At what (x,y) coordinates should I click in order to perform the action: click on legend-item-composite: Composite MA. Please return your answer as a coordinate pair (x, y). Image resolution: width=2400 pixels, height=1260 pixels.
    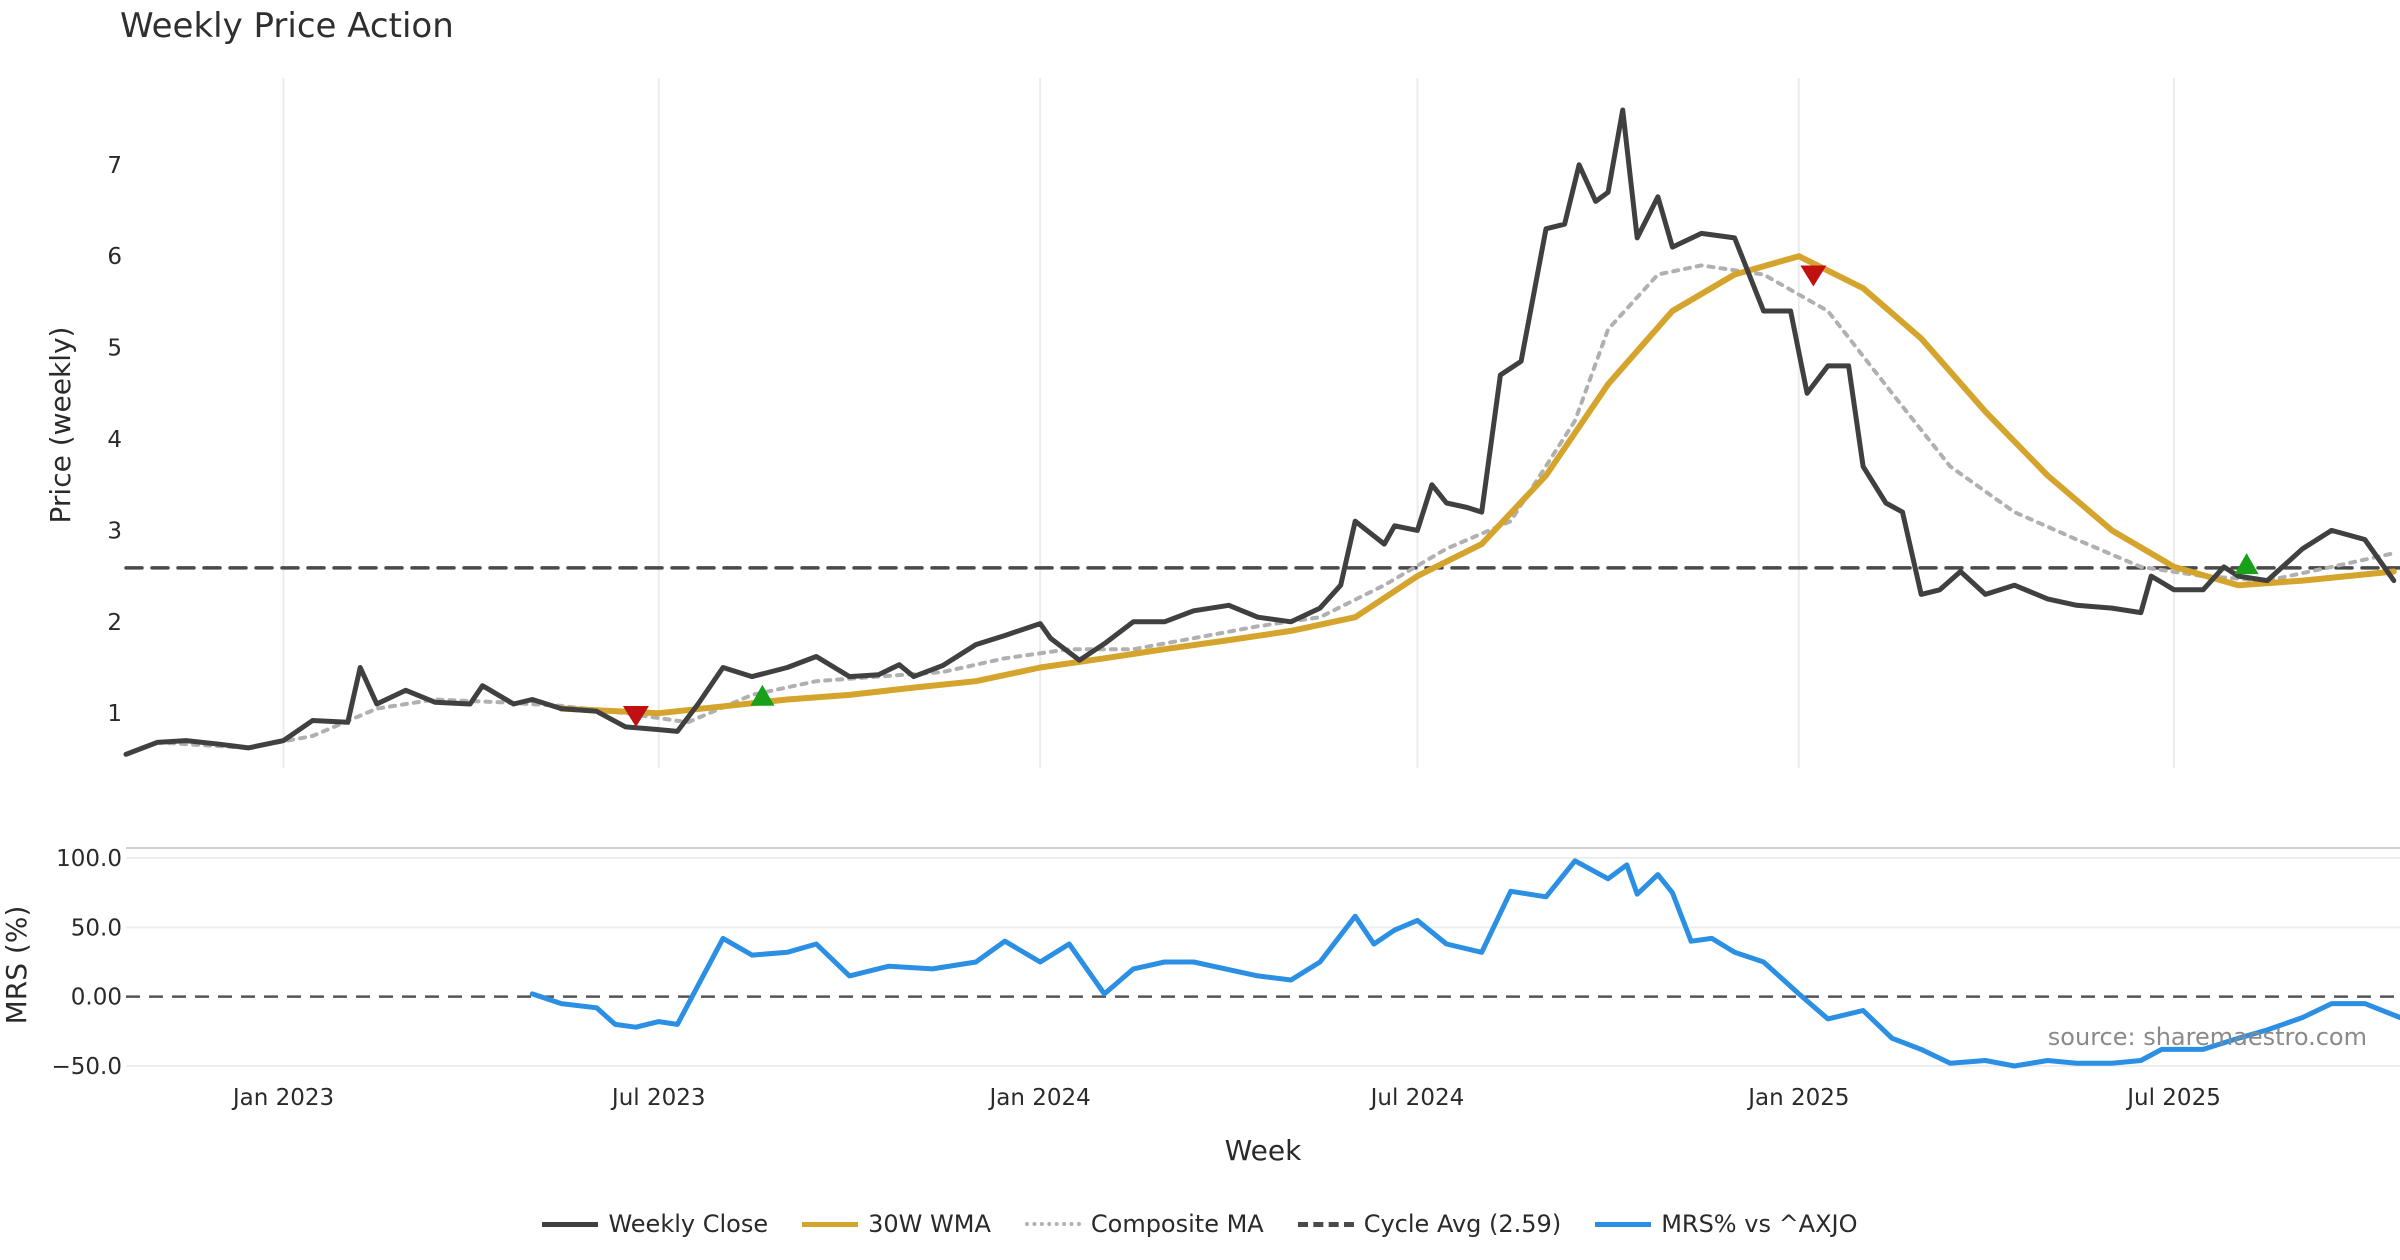
    Looking at the image, I should click on (1144, 1224).